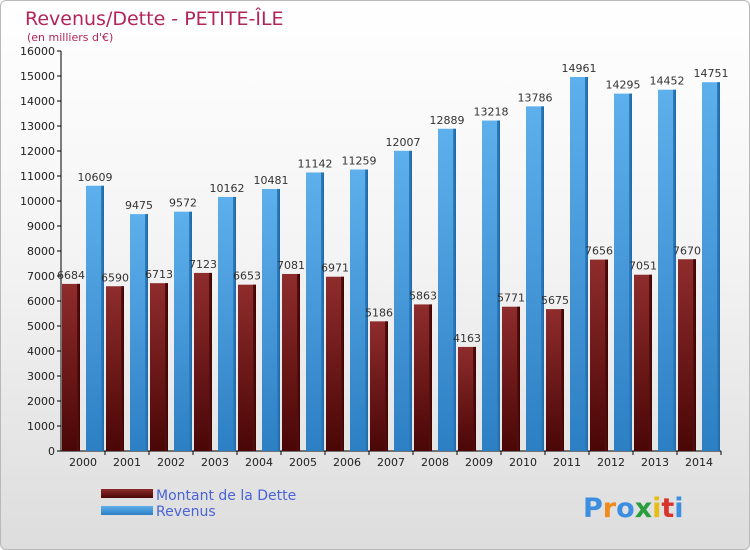 This screenshot has width=750, height=550. What do you see at coordinates (599, 251) in the screenshot?
I see `data-label-dette: 7656` at bounding box center [599, 251].